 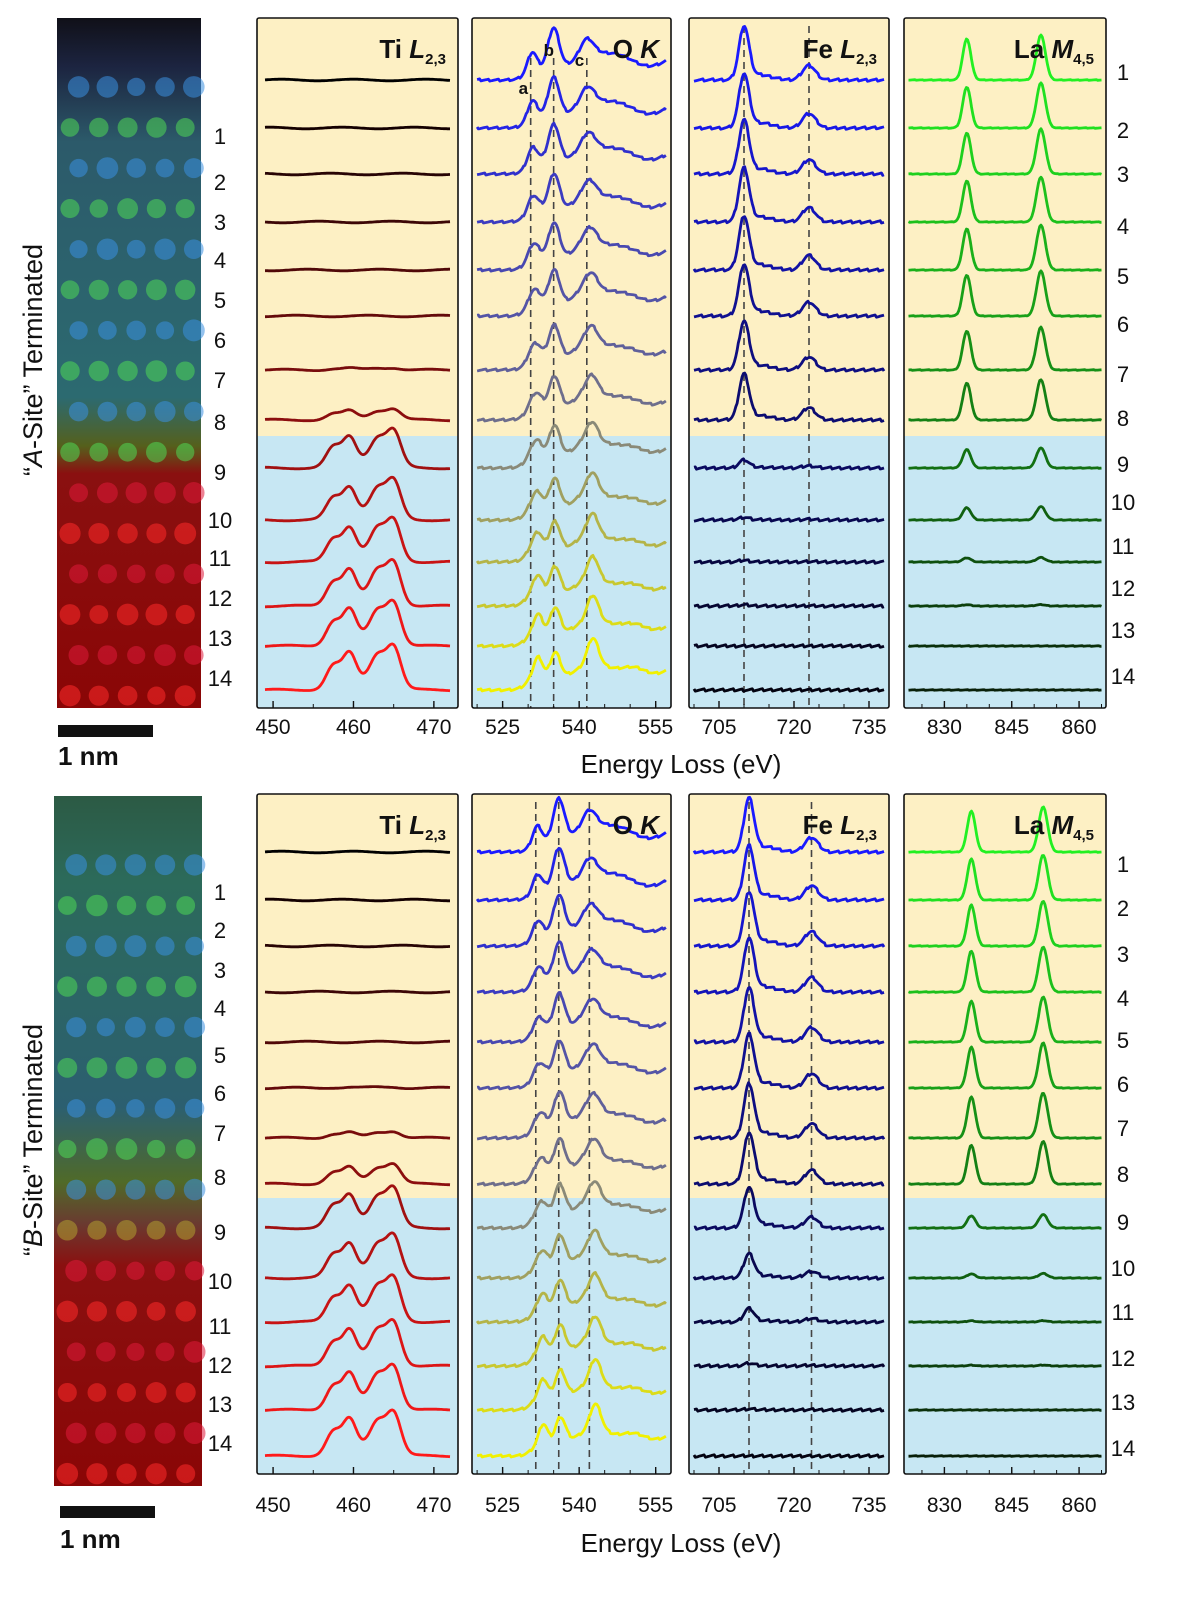 I want to click on panel-title: Fe L2,3, so click(x=840, y=827).